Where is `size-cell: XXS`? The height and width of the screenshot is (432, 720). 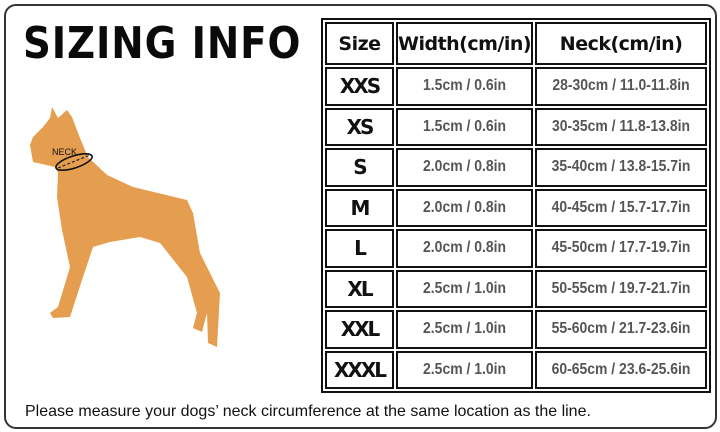 size-cell: XXS is located at coordinates (359, 86).